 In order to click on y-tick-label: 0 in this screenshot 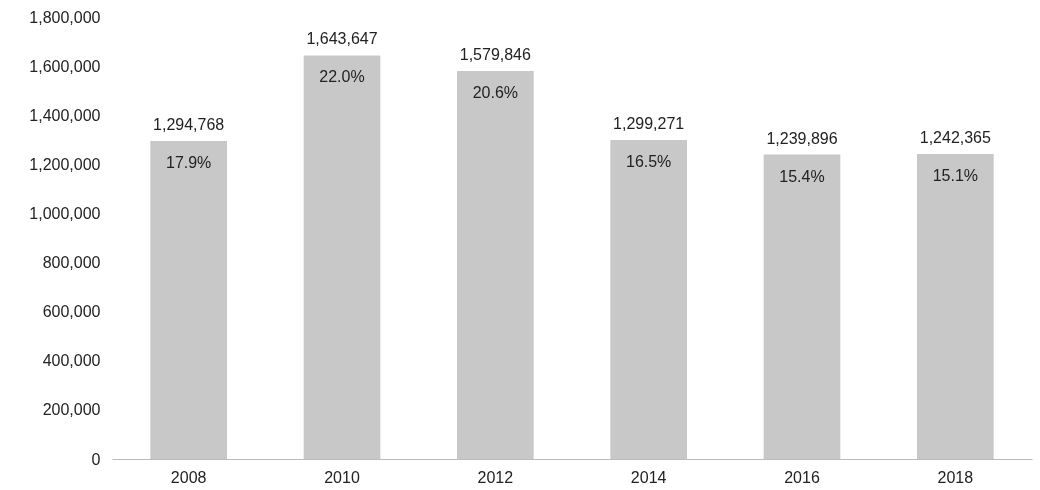, I will do `click(96, 459)`.